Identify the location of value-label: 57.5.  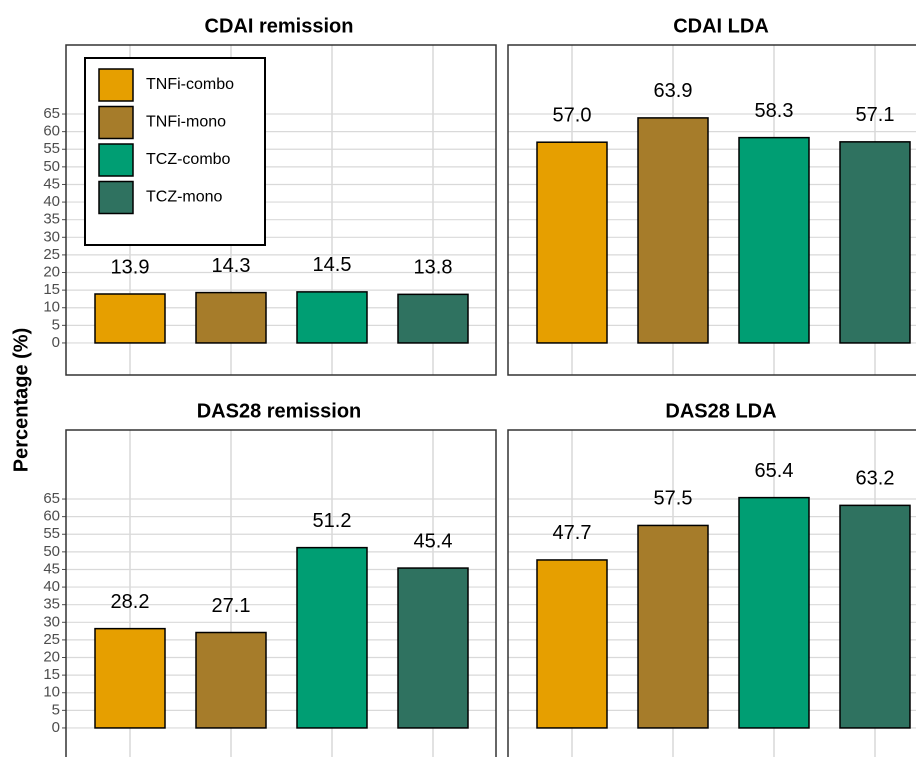
(673, 499).